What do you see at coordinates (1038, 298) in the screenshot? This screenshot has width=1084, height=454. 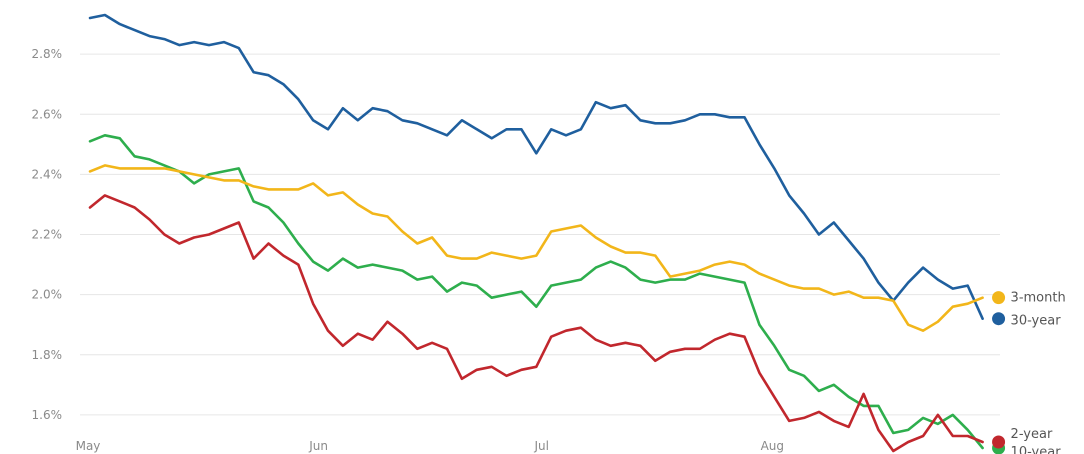 I see `series-end-label-3-month: 3-month` at bounding box center [1038, 298].